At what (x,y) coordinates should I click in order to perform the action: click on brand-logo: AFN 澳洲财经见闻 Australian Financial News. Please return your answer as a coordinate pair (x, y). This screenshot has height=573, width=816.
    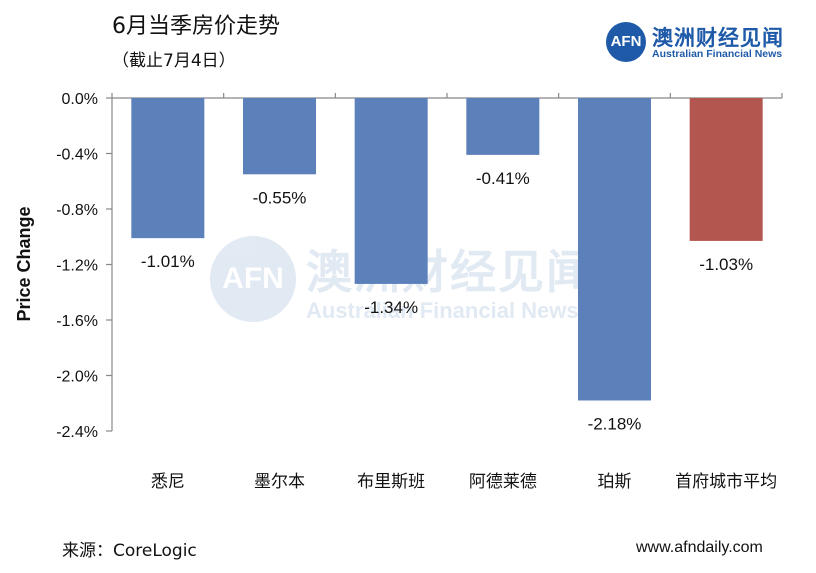
    Looking at the image, I should click on (706, 42).